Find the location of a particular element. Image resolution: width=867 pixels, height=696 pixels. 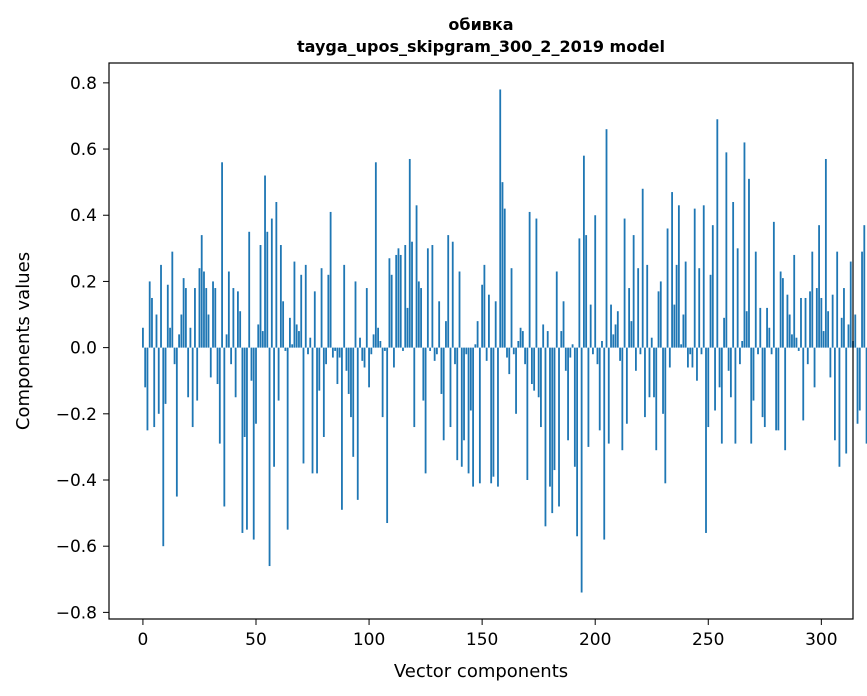

y-tick-label: −0.8 is located at coordinates (76, 613).